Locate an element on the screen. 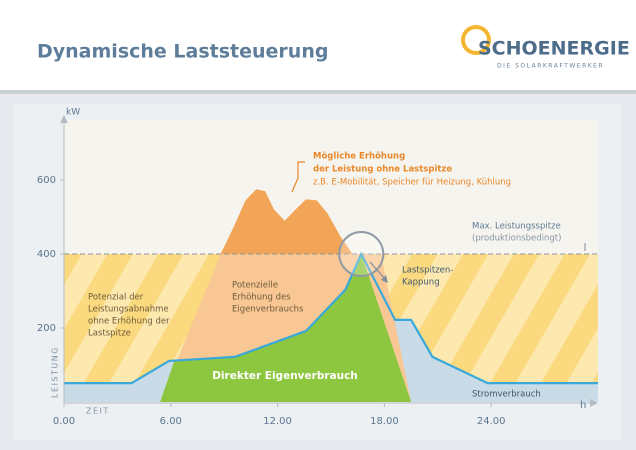  x-unit: h is located at coordinates (583, 405).